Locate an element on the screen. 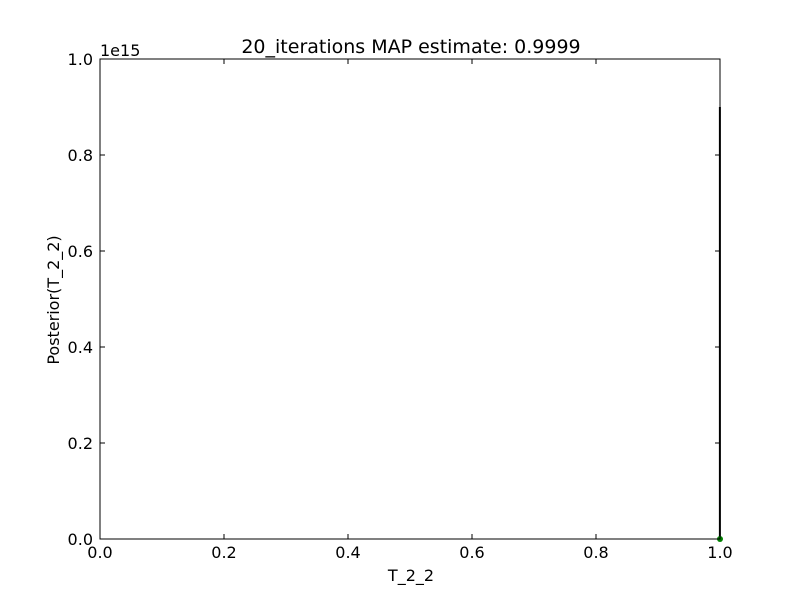  y-axis-title: Posterior(T_2_2) is located at coordinates (54, 299).